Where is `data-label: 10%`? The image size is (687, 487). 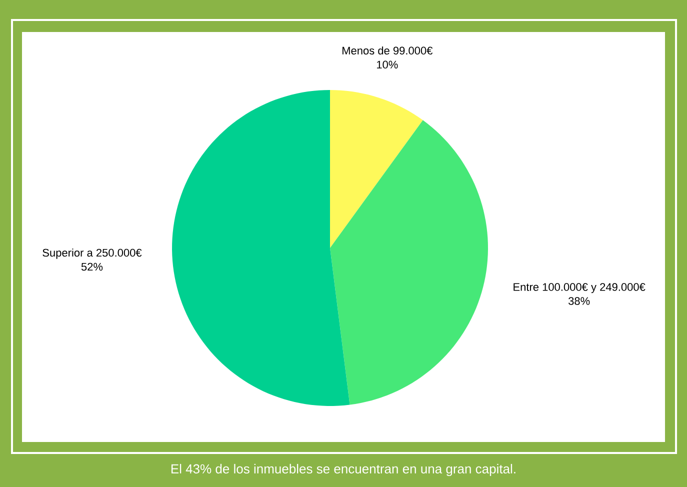
data-label: 10% is located at coordinates (387, 64).